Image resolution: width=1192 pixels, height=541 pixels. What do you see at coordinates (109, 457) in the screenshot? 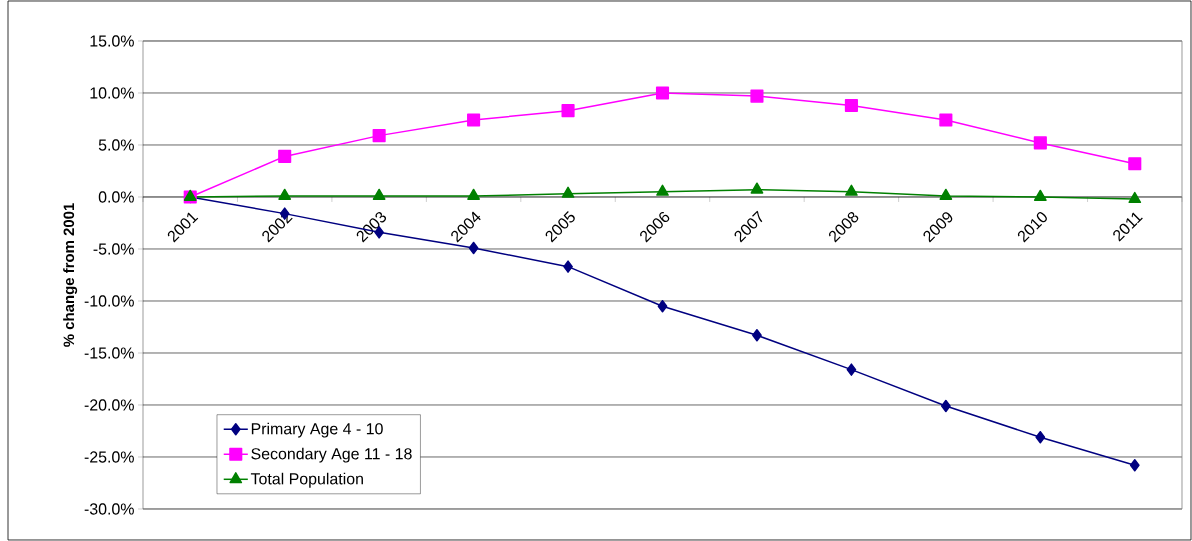
I see `y-tick-label: -25.0%` at bounding box center [109, 457].